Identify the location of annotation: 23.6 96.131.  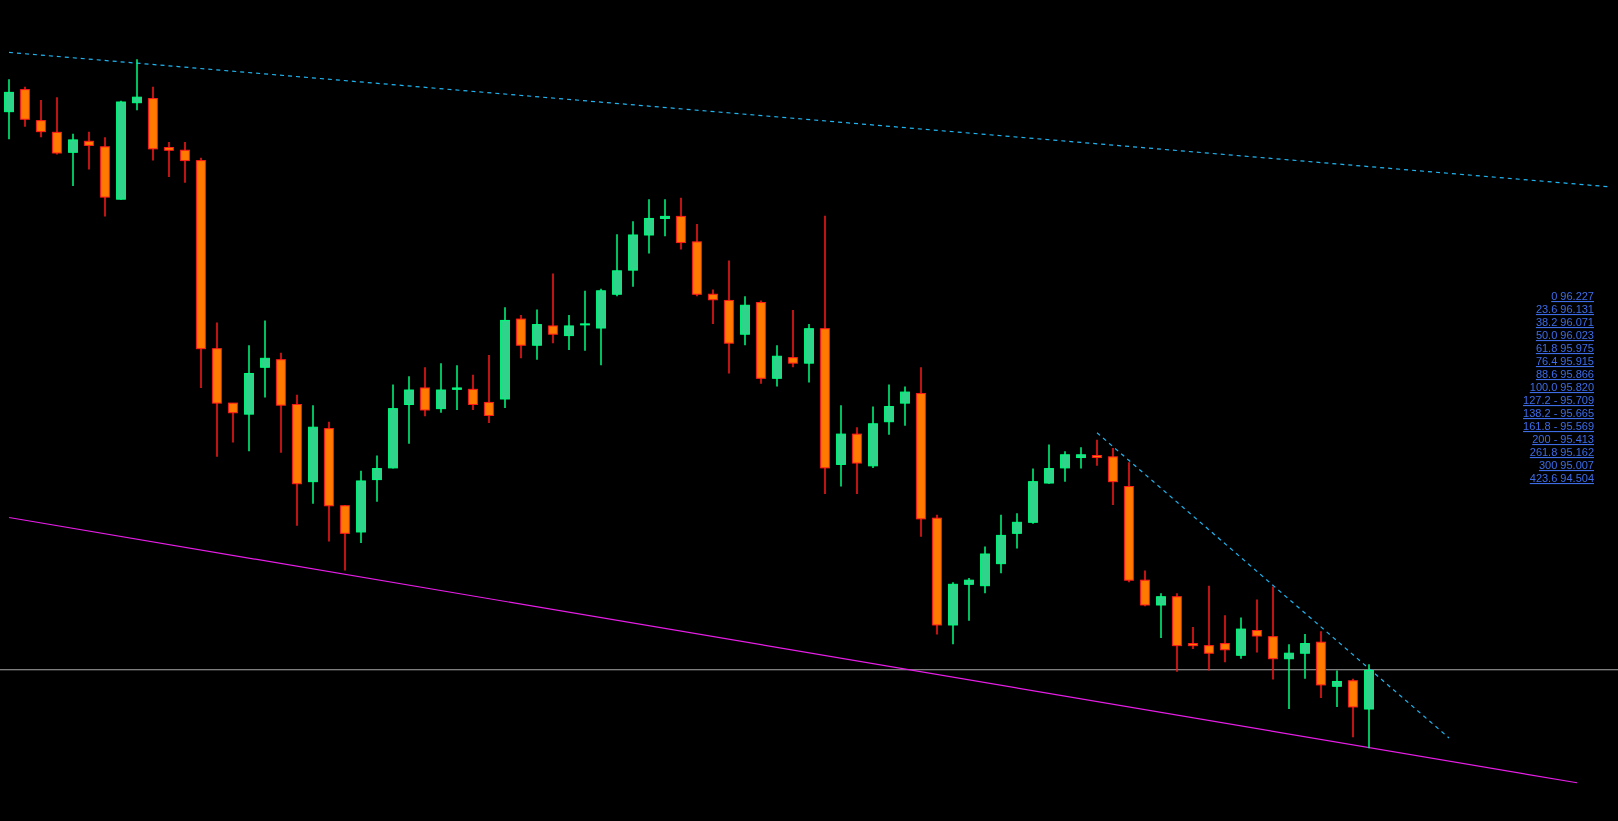
(1564, 309).